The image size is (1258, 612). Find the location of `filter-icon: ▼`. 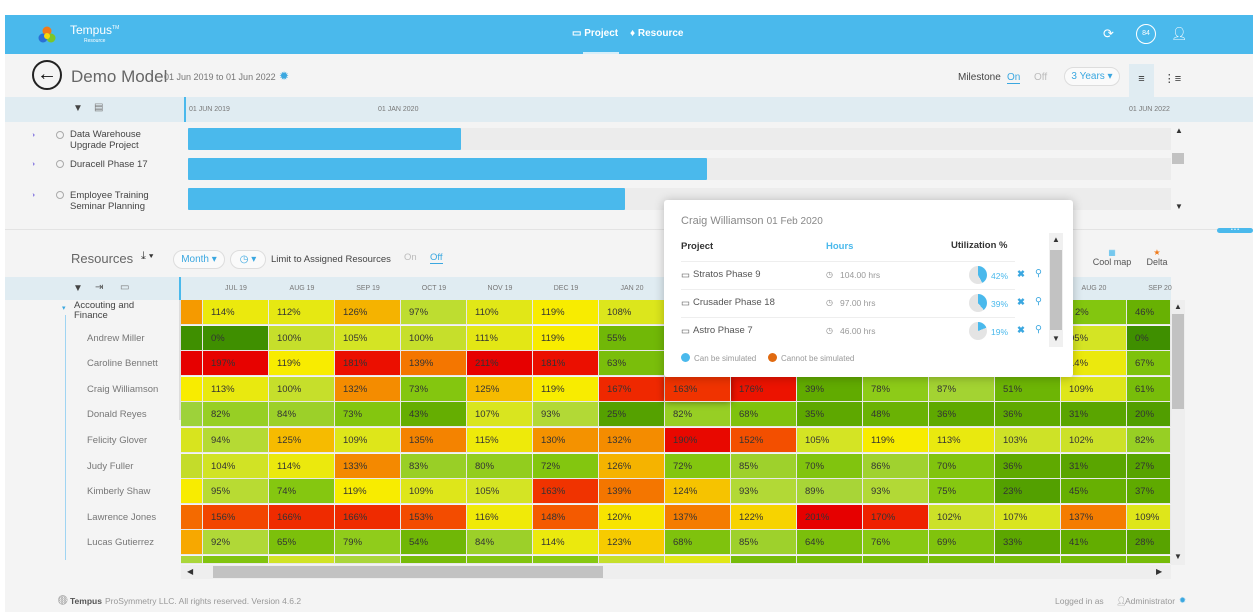

filter-icon: ▼ is located at coordinates (78, 108).